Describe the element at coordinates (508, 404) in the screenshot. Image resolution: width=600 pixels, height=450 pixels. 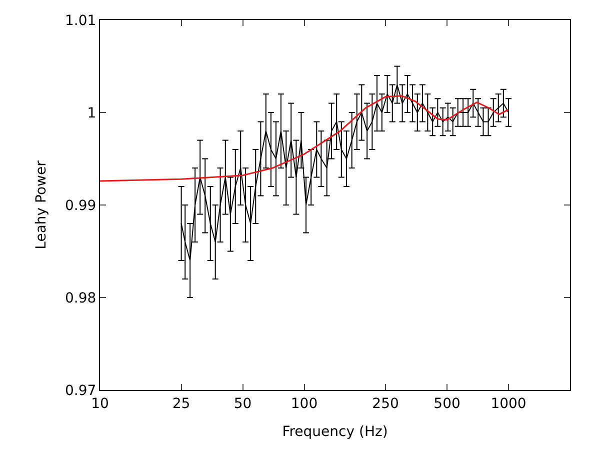
I see `x-tick-label: 1000` at that location.